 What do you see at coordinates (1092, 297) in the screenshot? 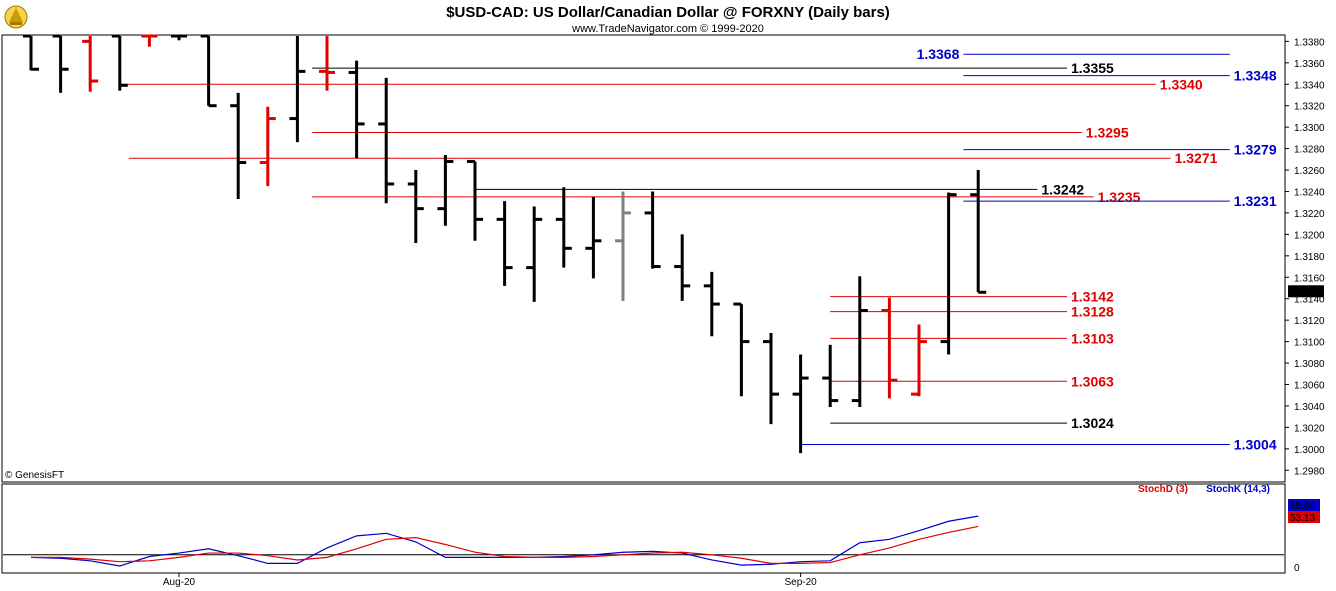
I see `level-label: 1.3142` at bounding box center [1092, 297].